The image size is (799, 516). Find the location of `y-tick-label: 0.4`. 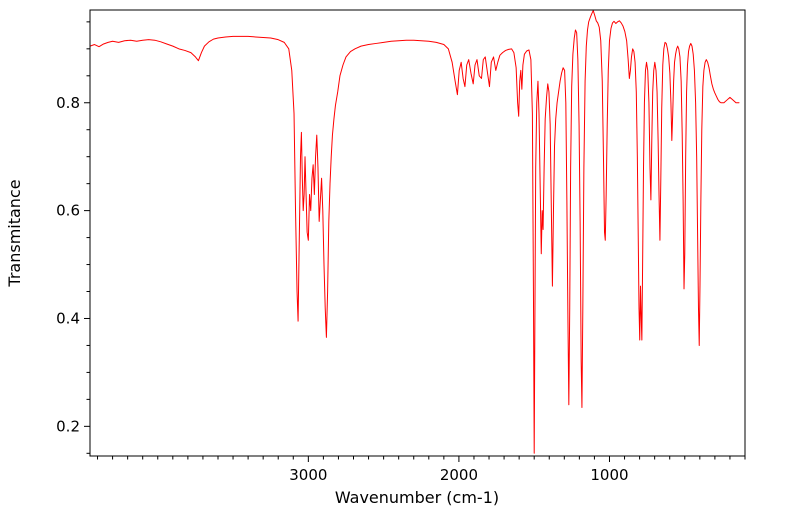

y-tick-label: 0.4 is located at coordinates (68, 318).